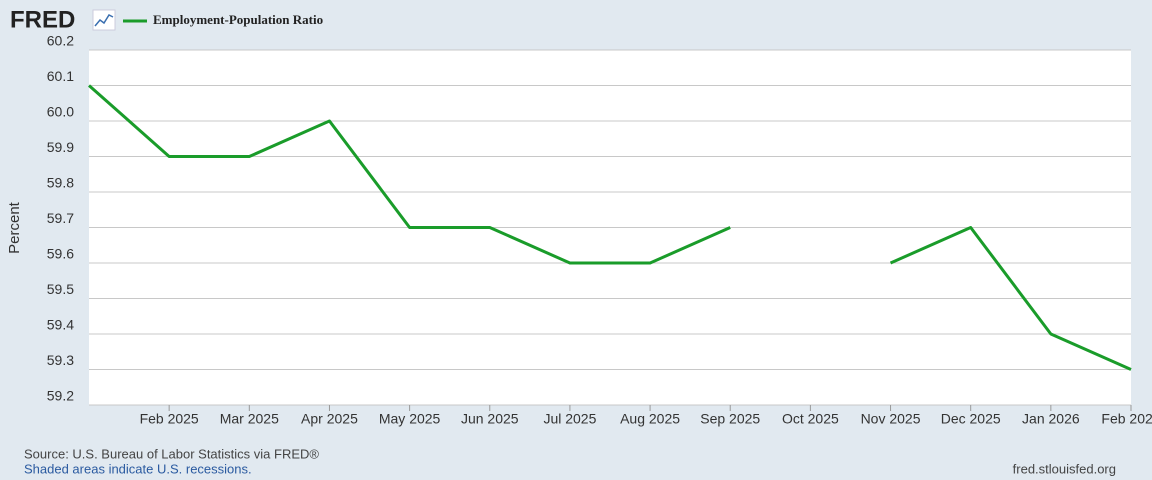 Image resolution: width=1152 pixels, height=480 pixels. I want to click on logo-icon, so click(104, 20).